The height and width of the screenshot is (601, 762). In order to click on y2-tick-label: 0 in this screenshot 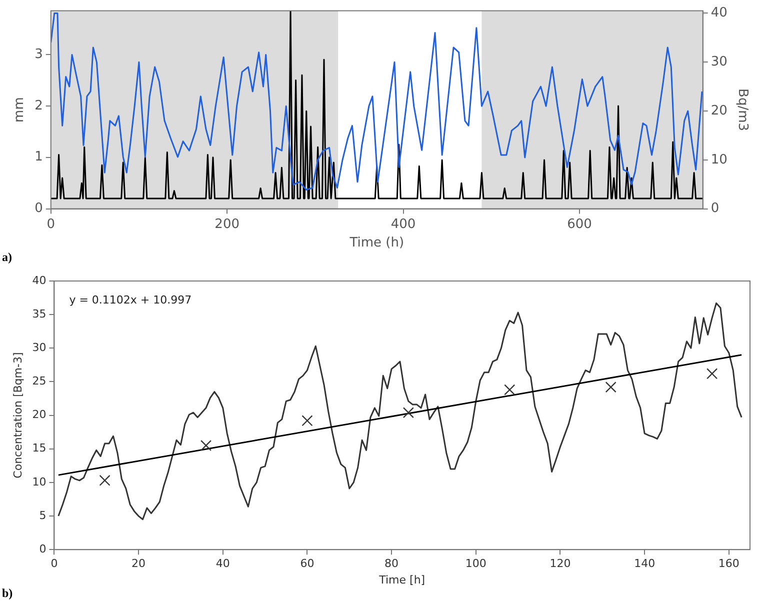, I will do `click(715, 208)`.